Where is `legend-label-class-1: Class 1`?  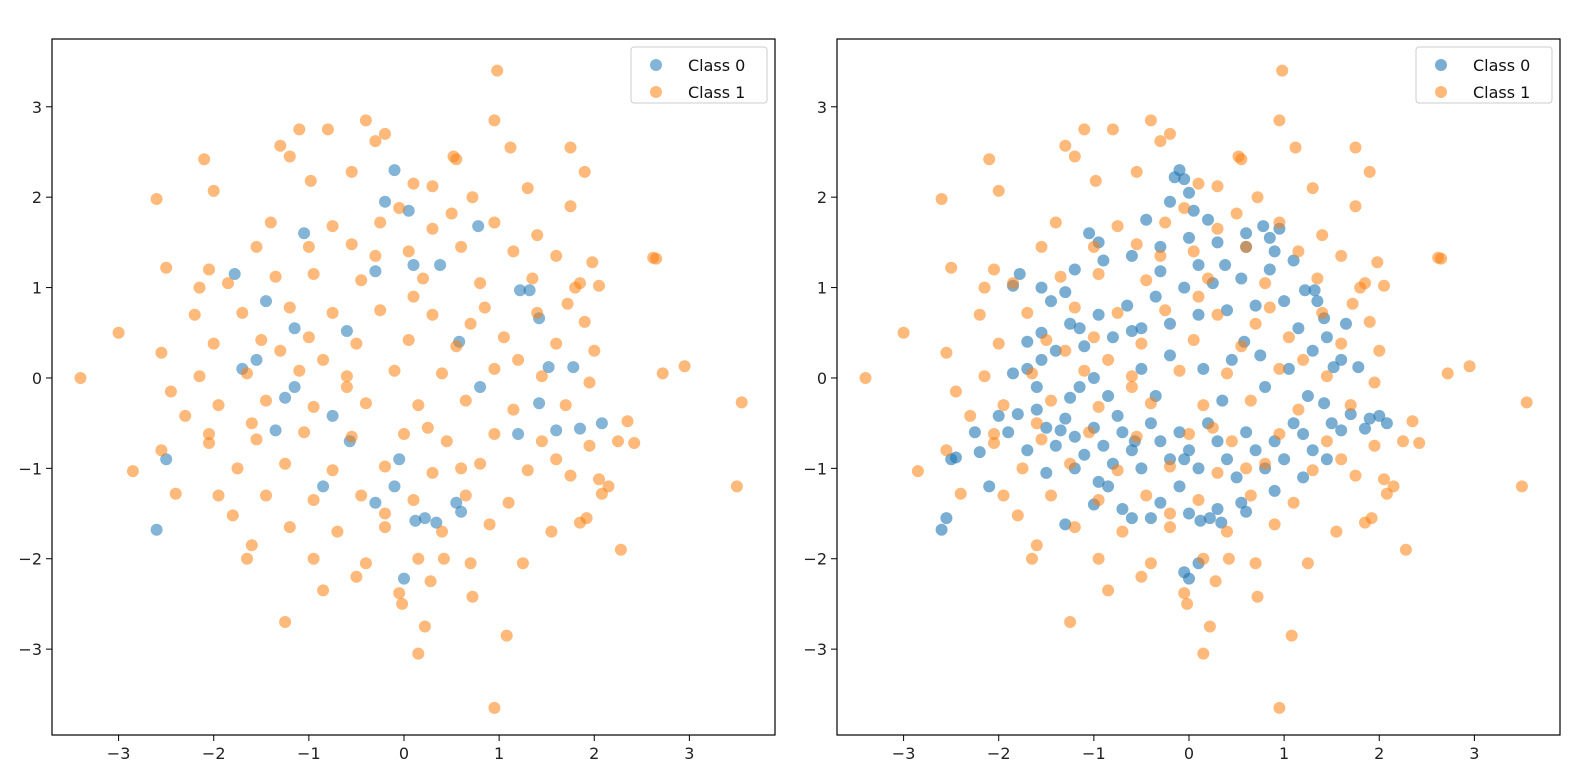 legend-label-class-1: Class 1 is located at coordinates (1501, 92).